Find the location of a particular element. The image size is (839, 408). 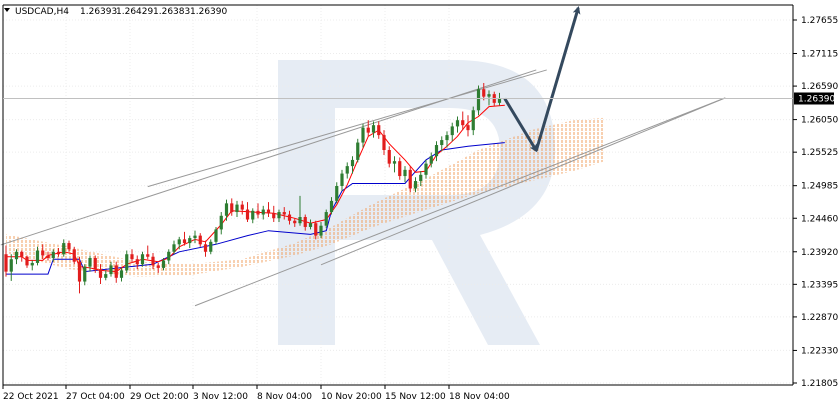

ohlc-open: 1.26393 is located at coordinates (98, 12).